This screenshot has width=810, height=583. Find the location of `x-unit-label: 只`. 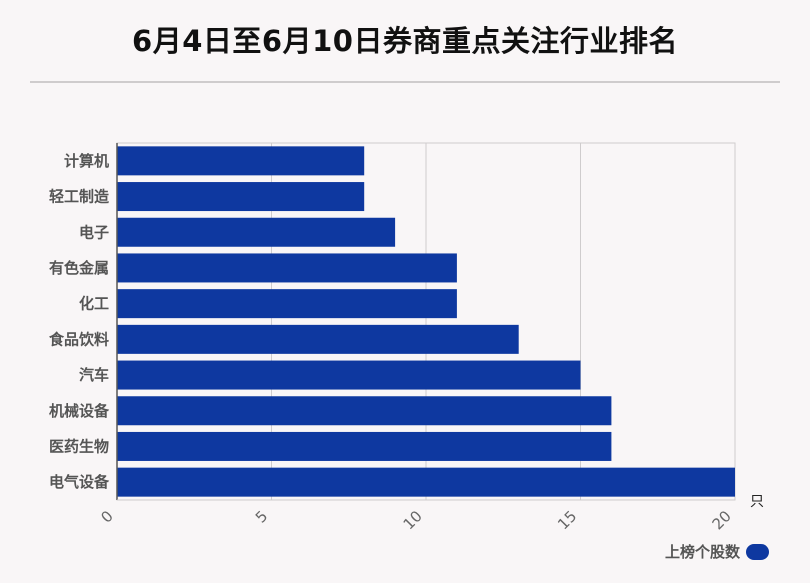

x-unit-label: 只 is located at coordinates (757, 502).